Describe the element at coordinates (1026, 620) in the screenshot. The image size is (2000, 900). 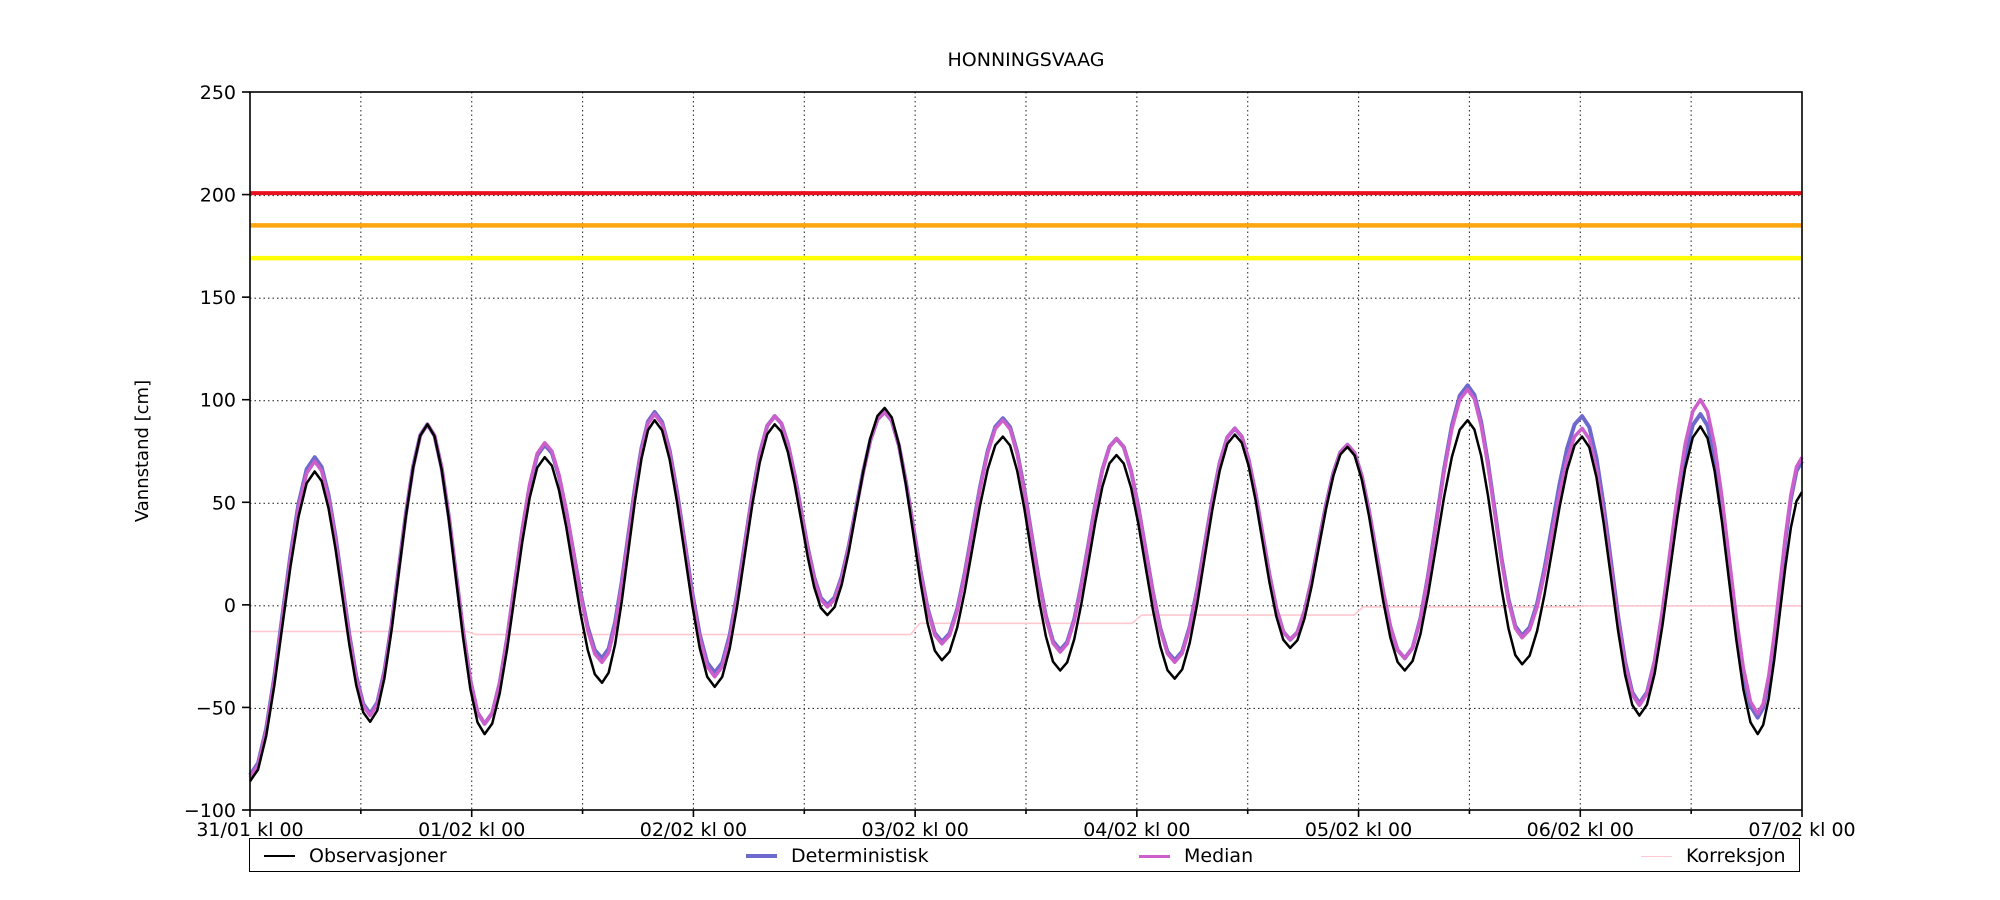
I see `series-line-korreksjon` at that location.